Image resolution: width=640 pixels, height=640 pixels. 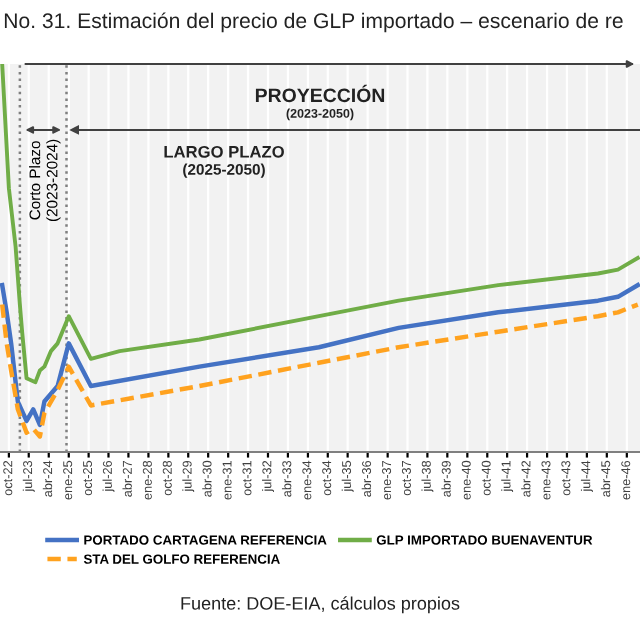 I want to click on annotation: LARGO PLAZO, so click(x=224, y=151).